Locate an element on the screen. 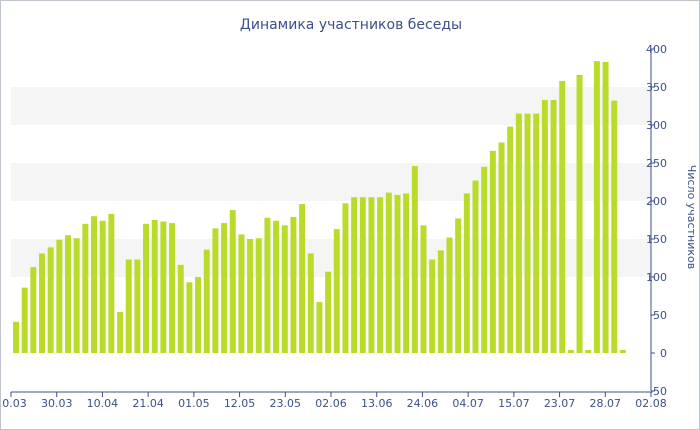 This screenshot has width=700, height=430. y-tick-label: -50 is located at coordinates (658, 391).